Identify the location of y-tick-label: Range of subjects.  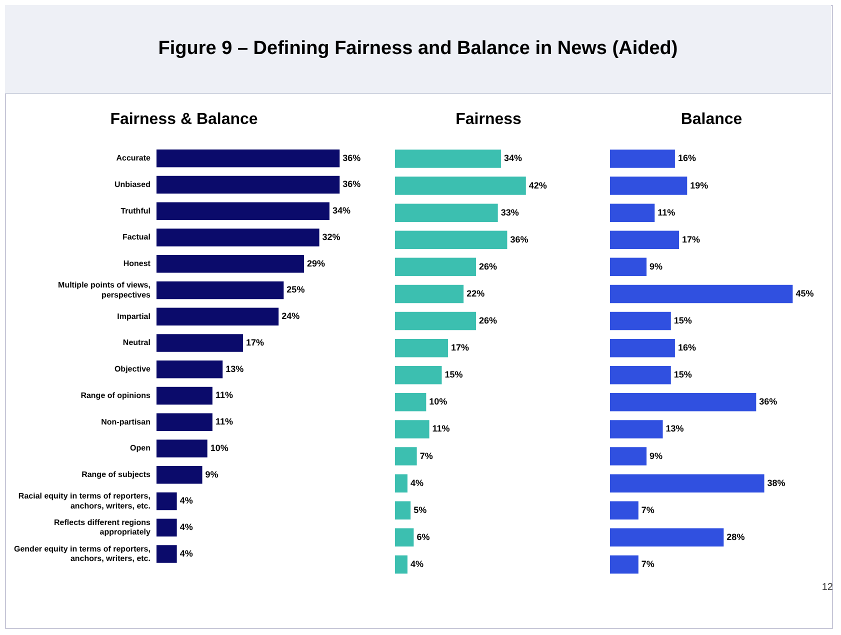
(117, 475).